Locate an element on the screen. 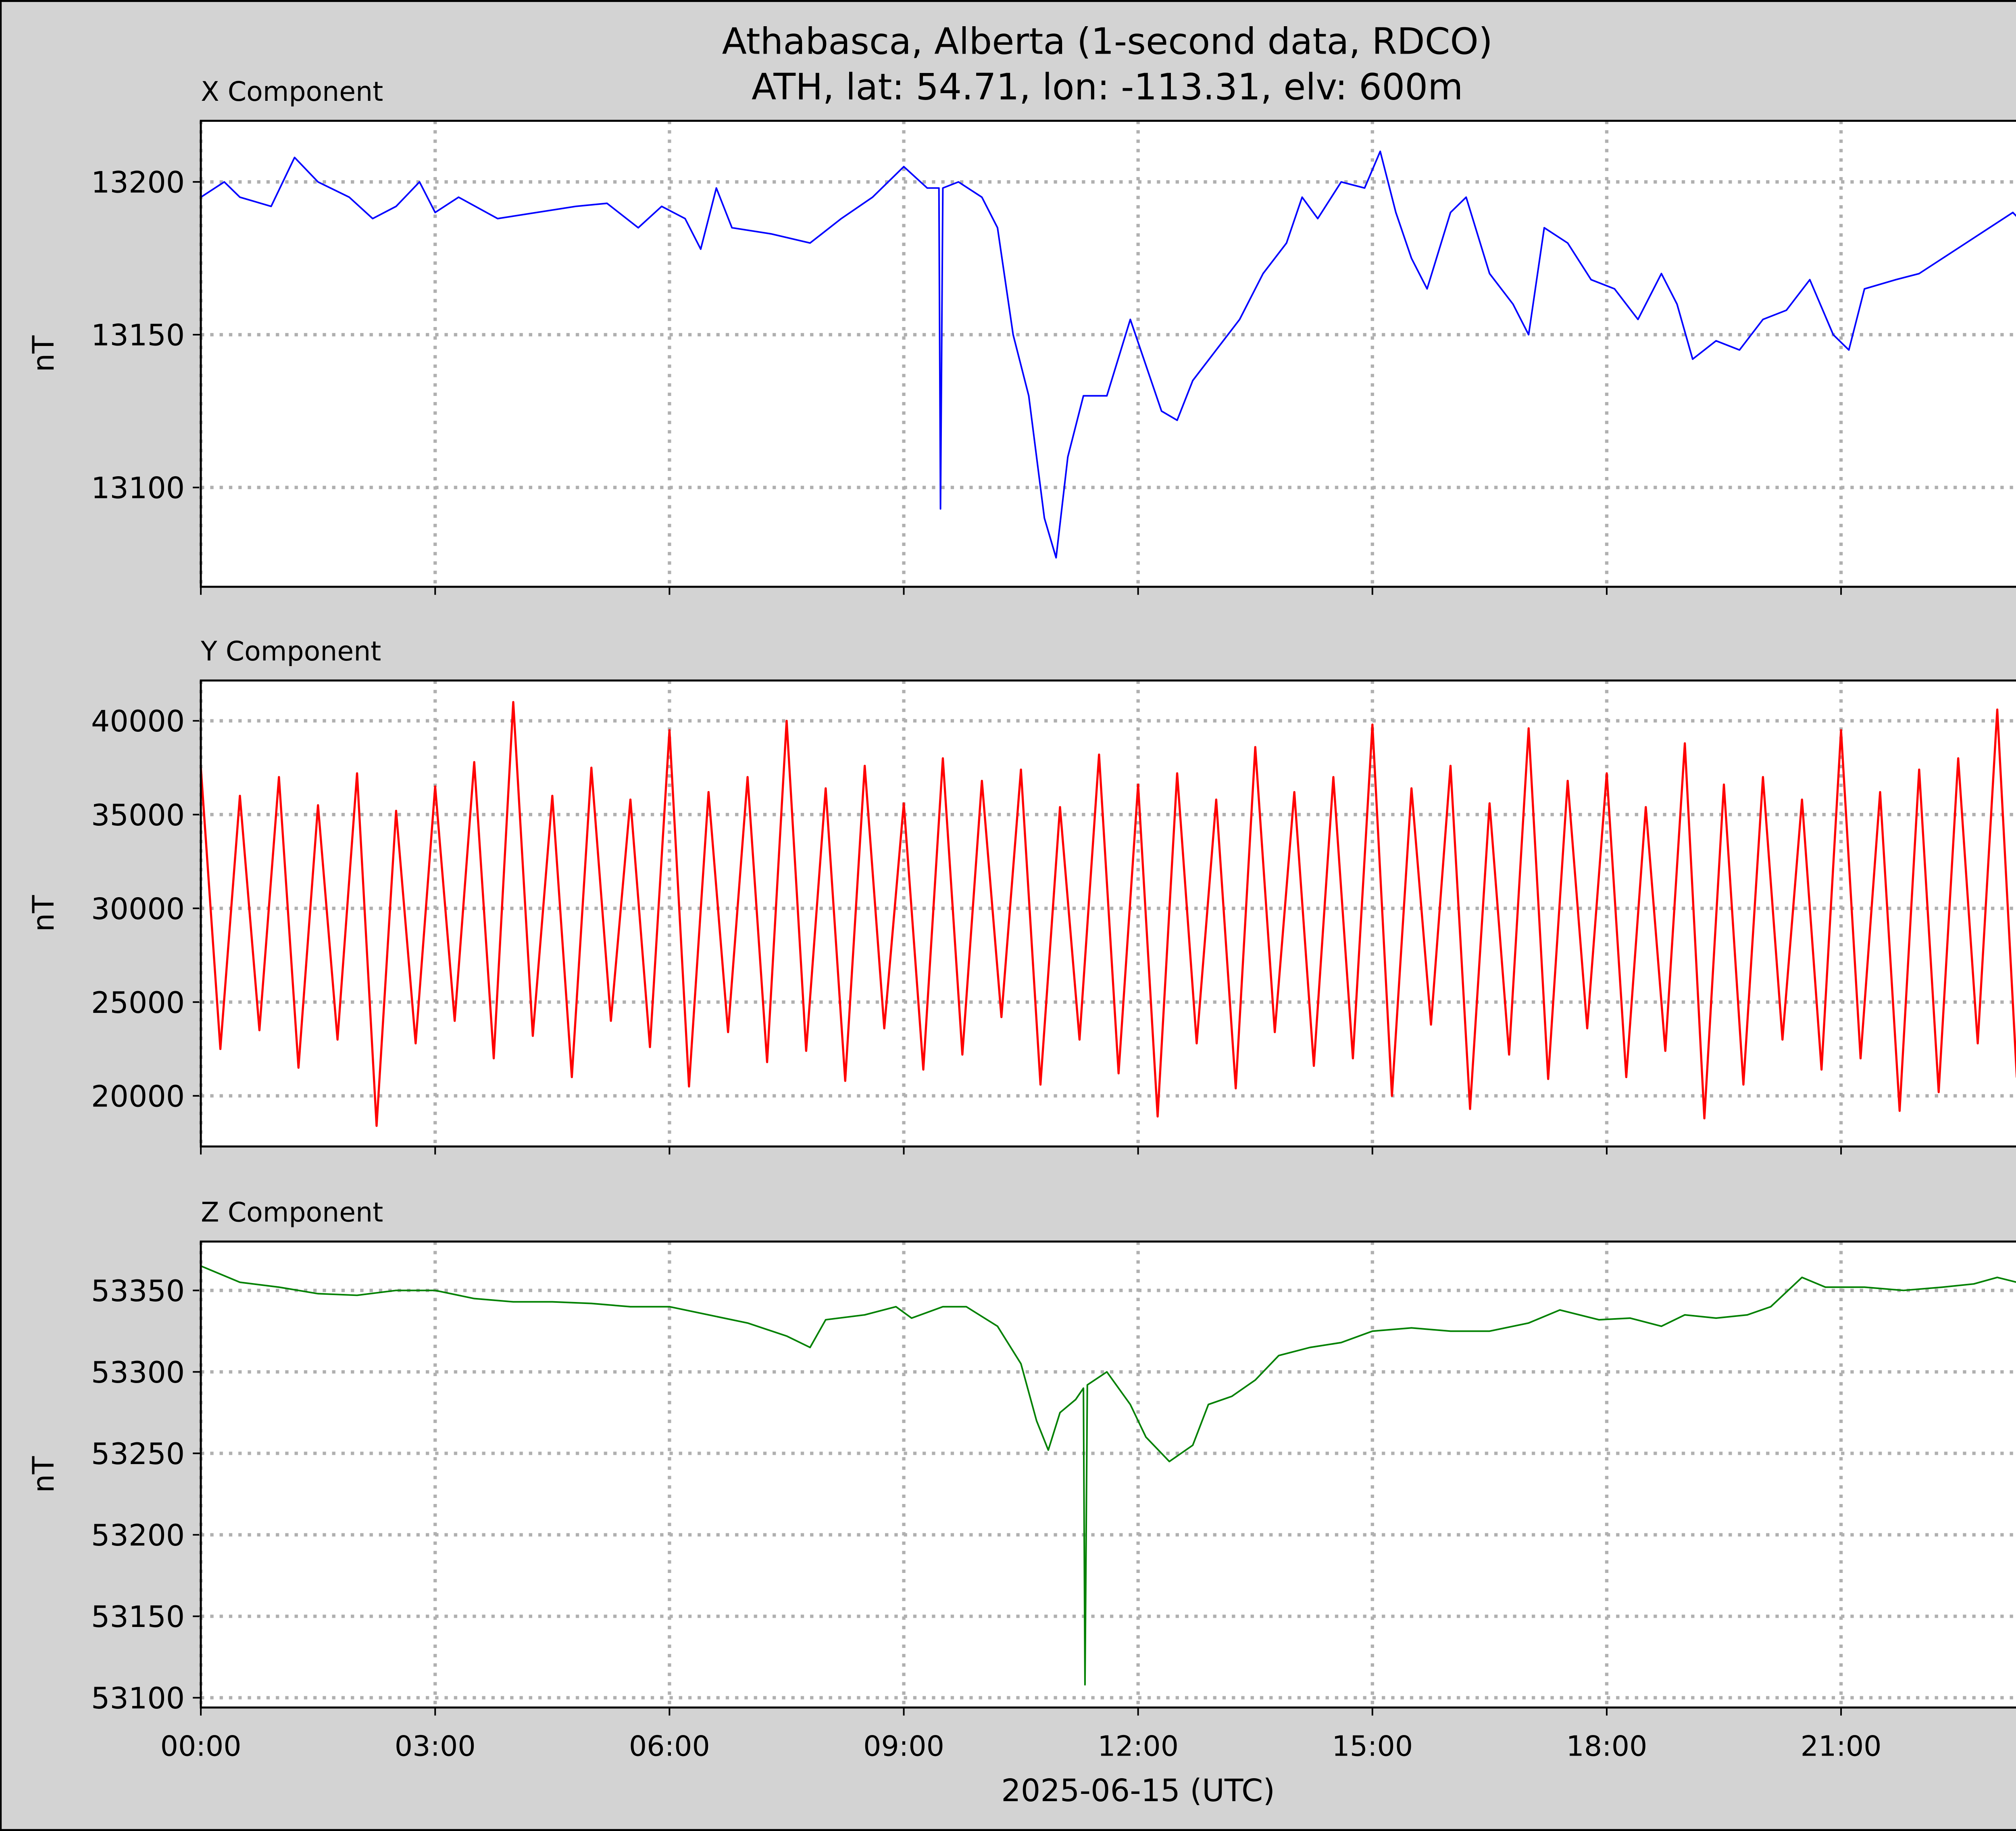  y-tick-label: 13200 is located at coordinates (138, 183).